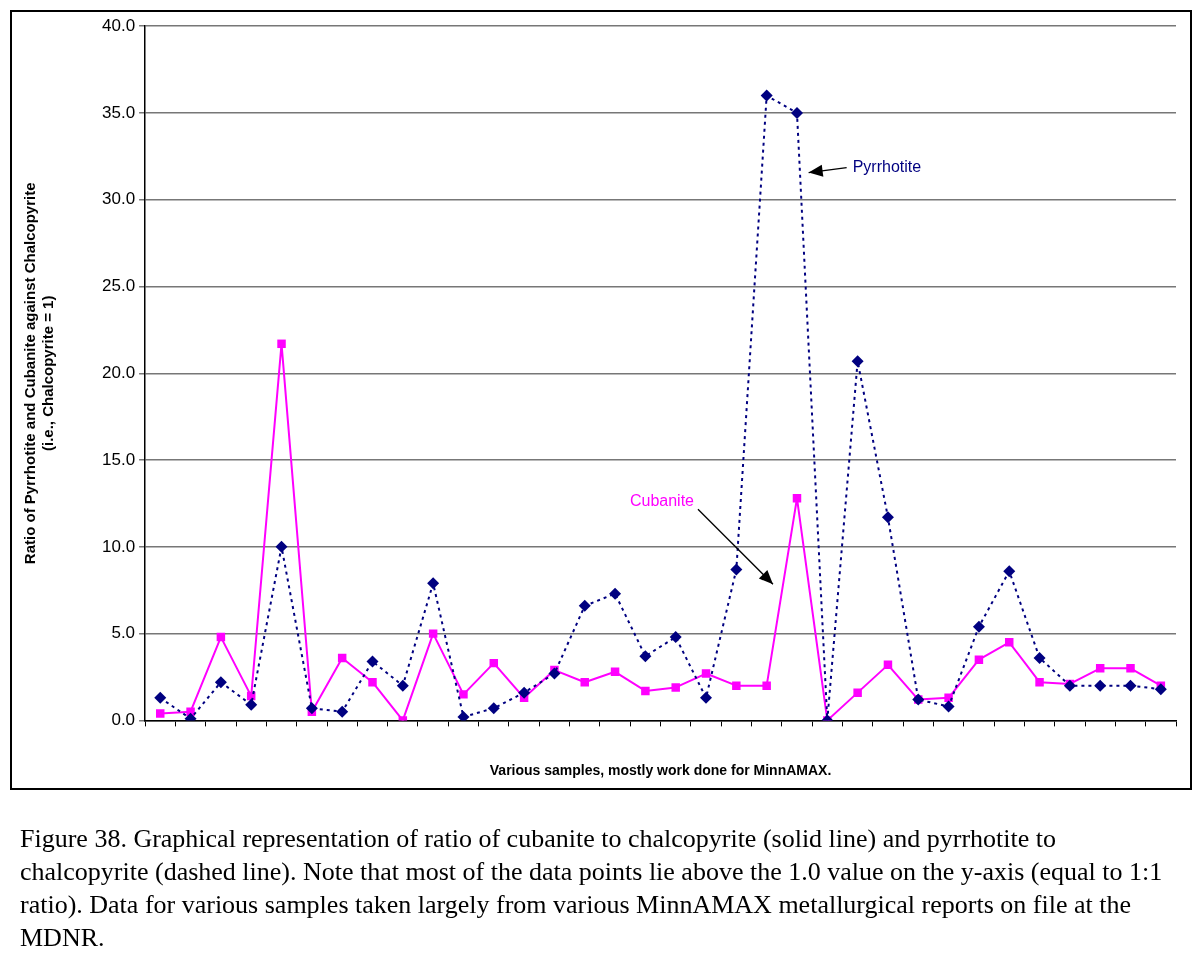  I want to click on text: Pyrrhotite, so click(887, 167).